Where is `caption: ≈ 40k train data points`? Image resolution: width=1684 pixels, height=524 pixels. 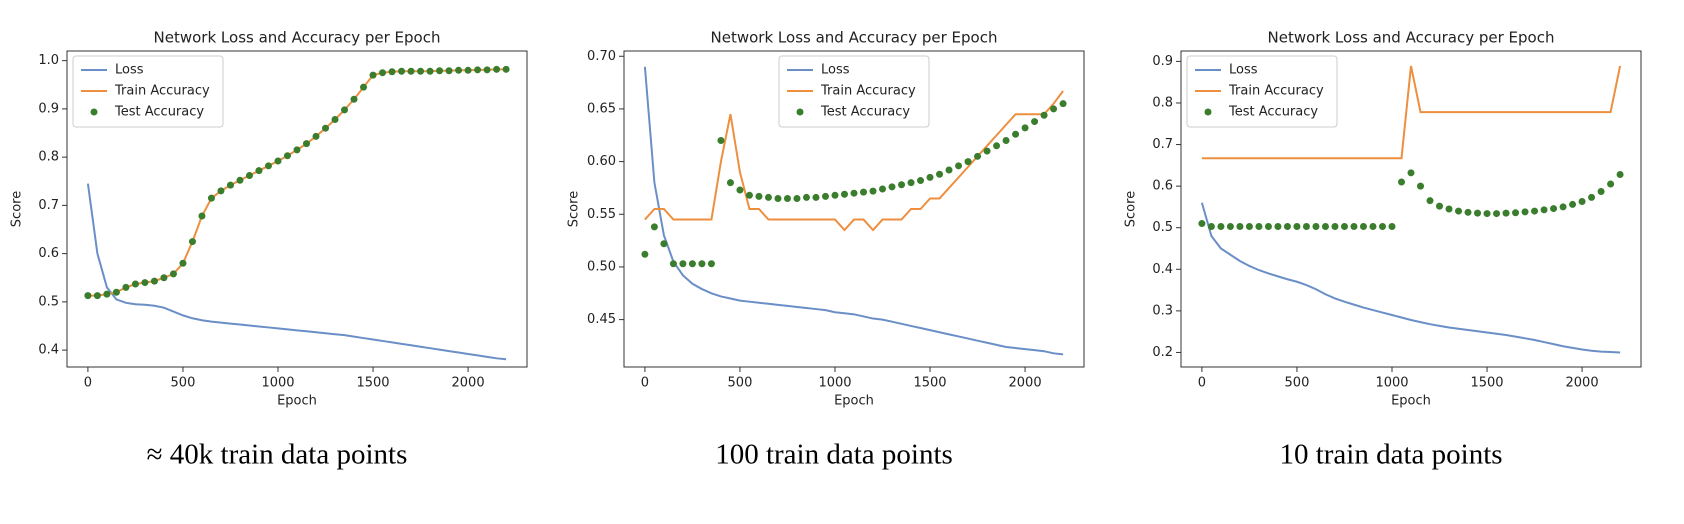
caption: ≈ 40k train data points is located at coordinates (277, 455).